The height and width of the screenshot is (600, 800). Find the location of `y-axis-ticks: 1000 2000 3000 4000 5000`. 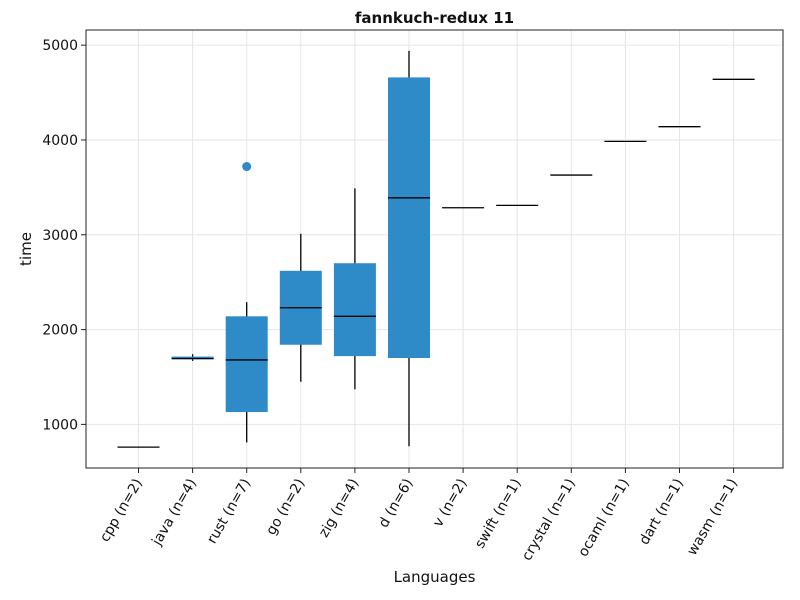

y-axis-ticks: 1000 2000 3000 4000 5000 is located at coordinates (64, 235).